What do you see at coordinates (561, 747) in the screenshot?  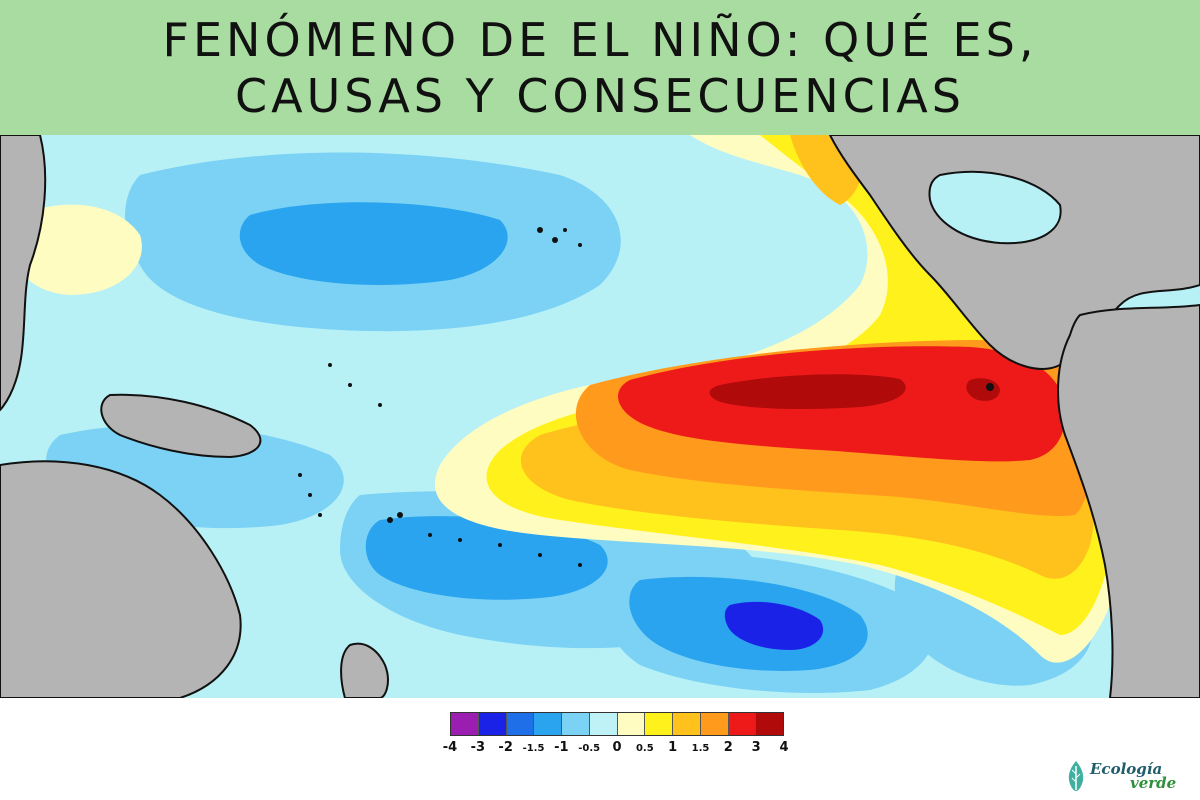 I see `legend-tick-label: -1` at bounding box center [561, 747].